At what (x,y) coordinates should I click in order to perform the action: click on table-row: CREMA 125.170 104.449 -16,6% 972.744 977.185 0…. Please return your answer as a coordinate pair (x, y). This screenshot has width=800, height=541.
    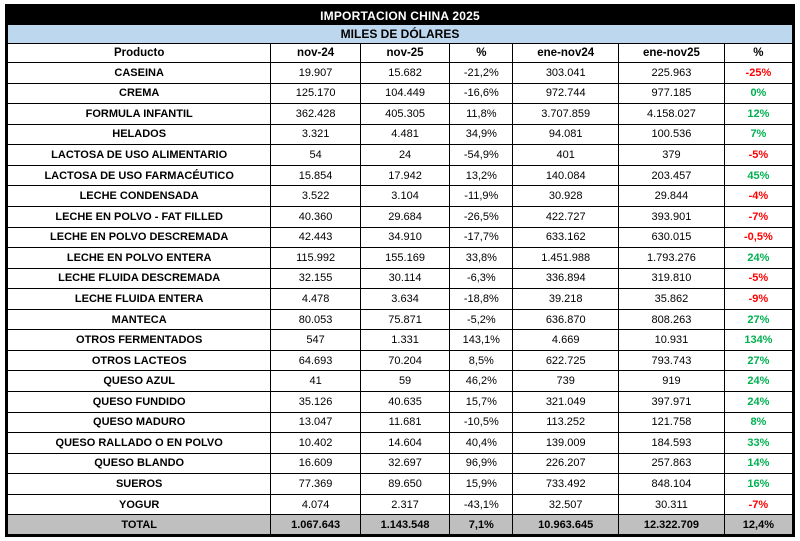
    Looking at the image, I should click on (400, 93).